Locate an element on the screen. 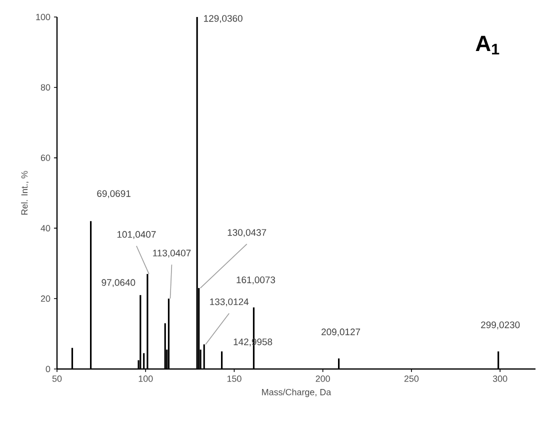  x-tick-label: 250 is located at coordinates (411, 379).